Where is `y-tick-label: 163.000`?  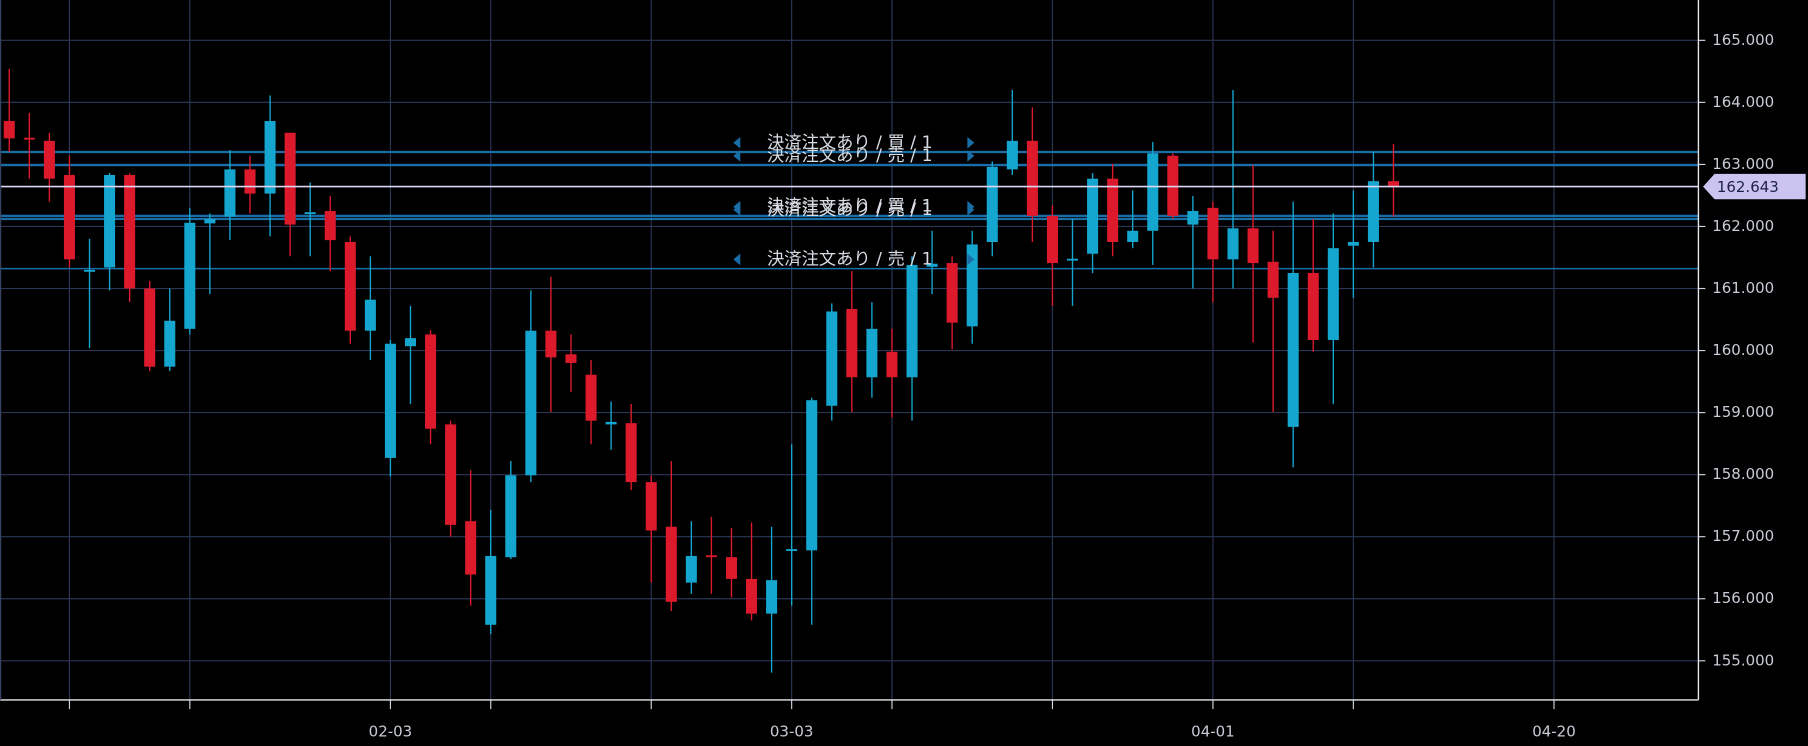 y-tick-label: 163.000 is located at coordinates (1743, 164).